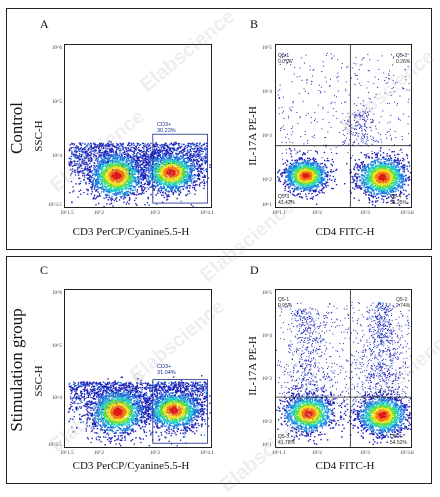 The height and width of the screenshot is (497, 440). What do you see at coordinates (285, 62) in the screenshot?
I see `quadrant-percent: 0.07%` at bounding box center [285, 62].